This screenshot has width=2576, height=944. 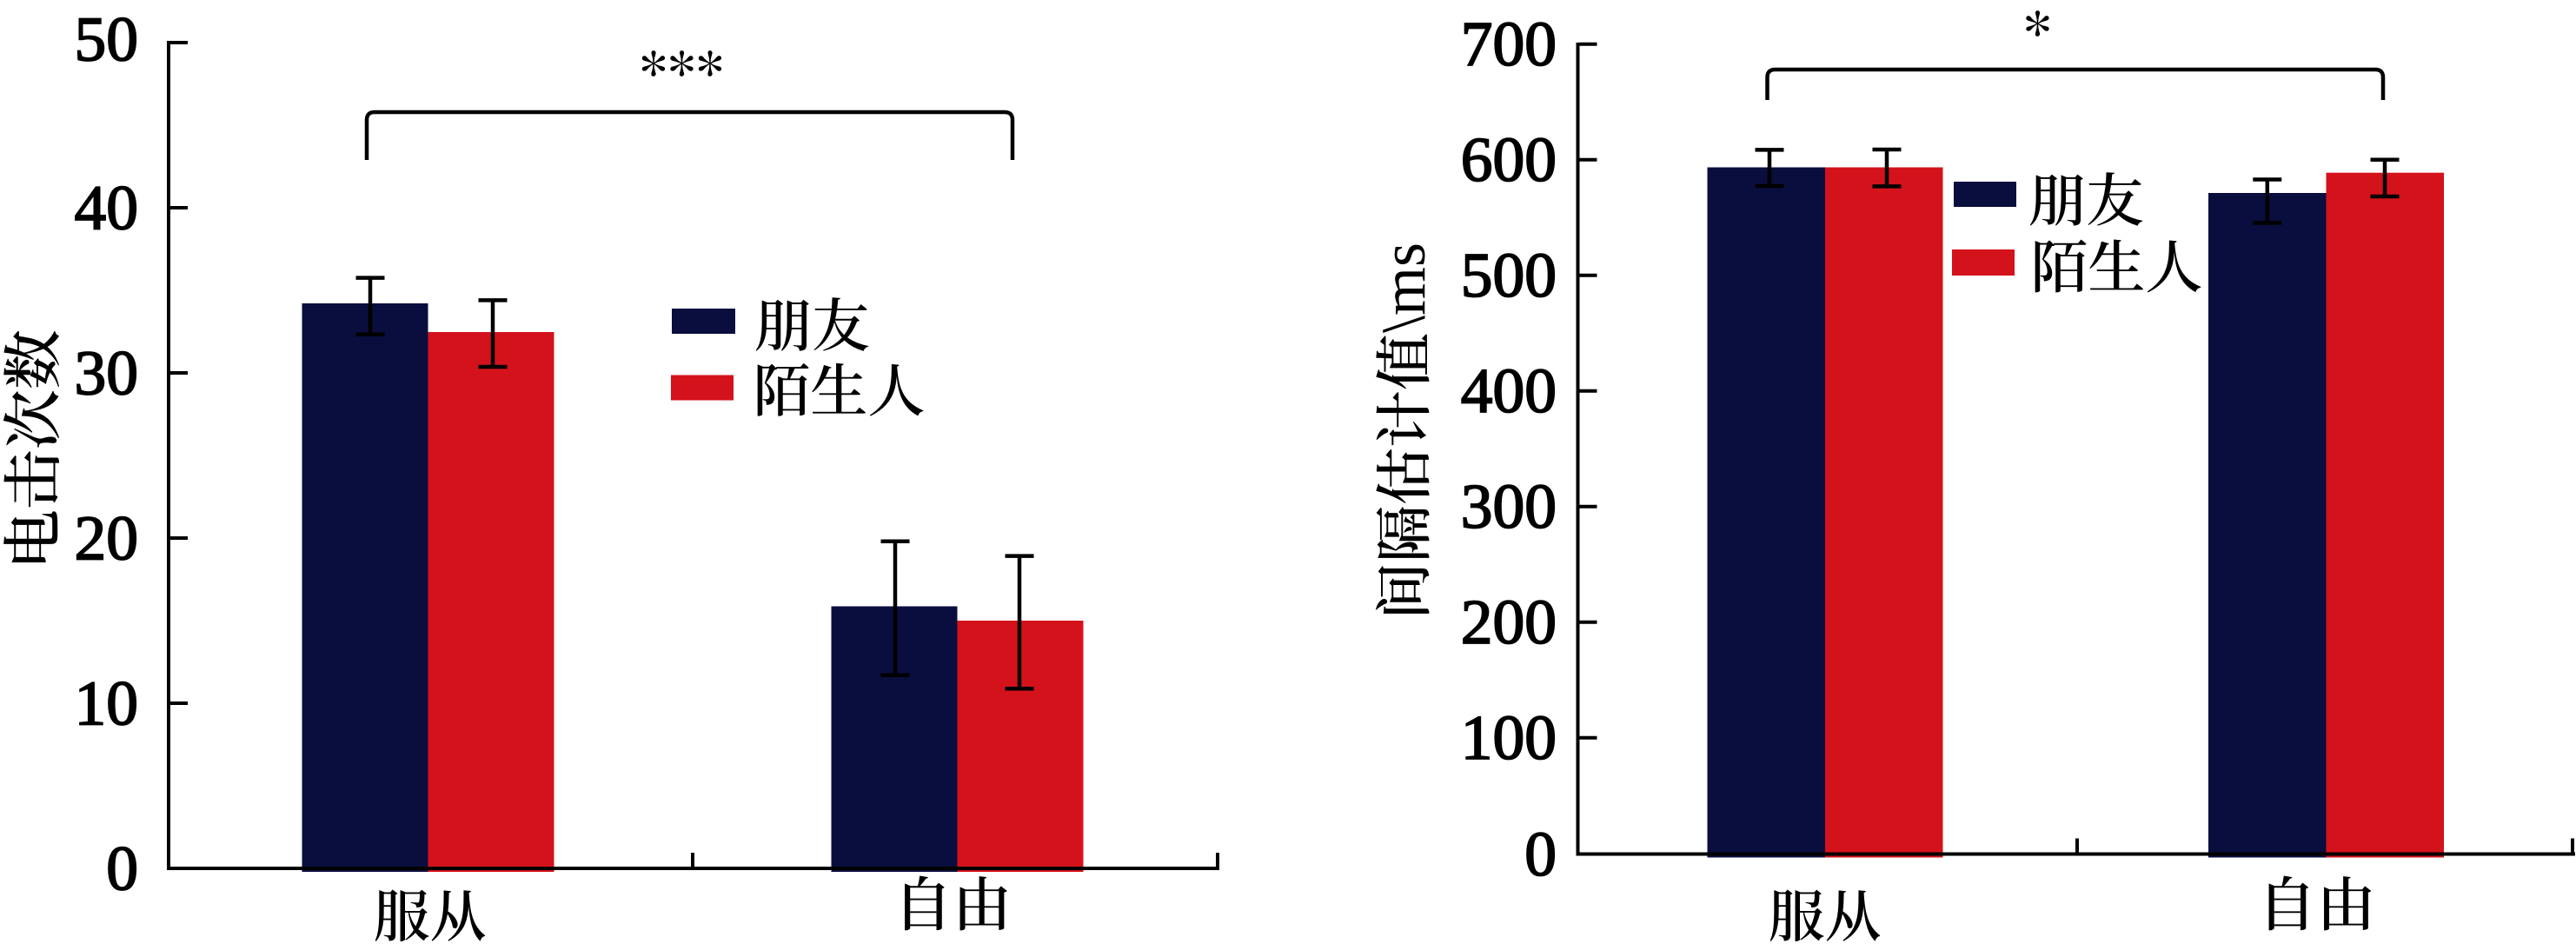 I want to click on svg-text: 30, so click(x=107, y=372).